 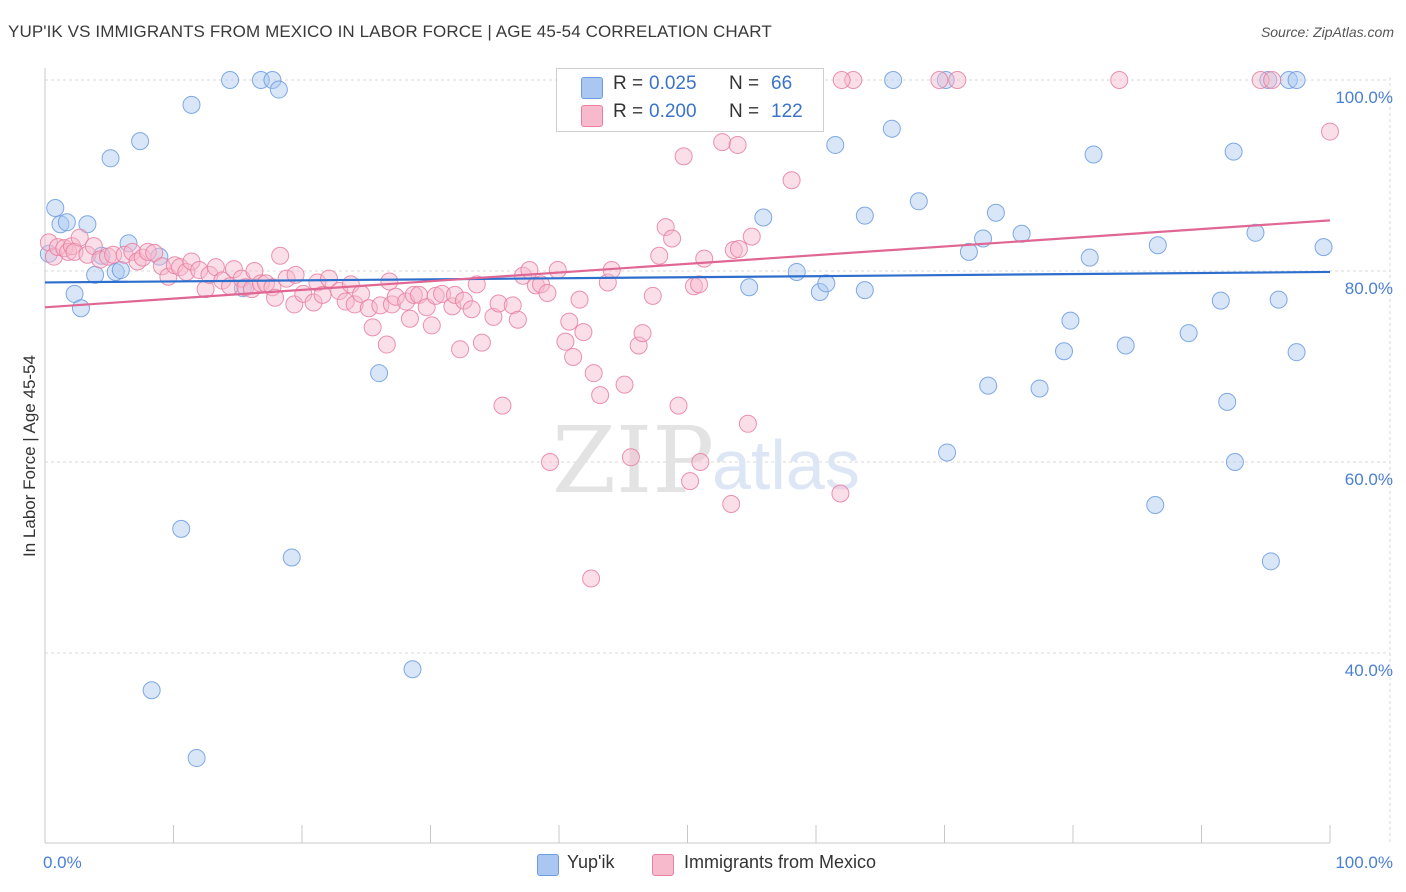 What do you see at coordinates (592, 88) in the screenshot?
I see `legend-swatch-yupik` at bounding box center [592, 88].